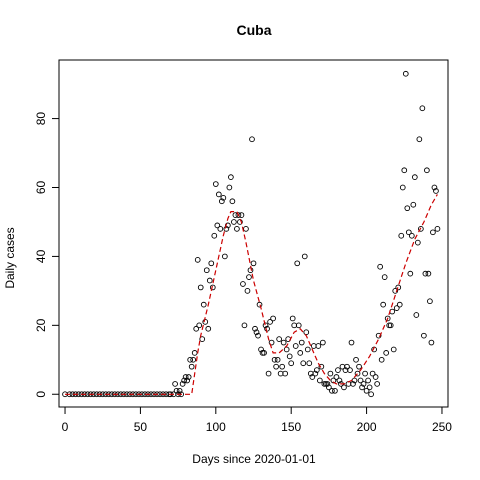 The width and height of the screenshot is (480, 480). I want to click on x-axis-label: Days since 2020-01-01, so click(254, 459).